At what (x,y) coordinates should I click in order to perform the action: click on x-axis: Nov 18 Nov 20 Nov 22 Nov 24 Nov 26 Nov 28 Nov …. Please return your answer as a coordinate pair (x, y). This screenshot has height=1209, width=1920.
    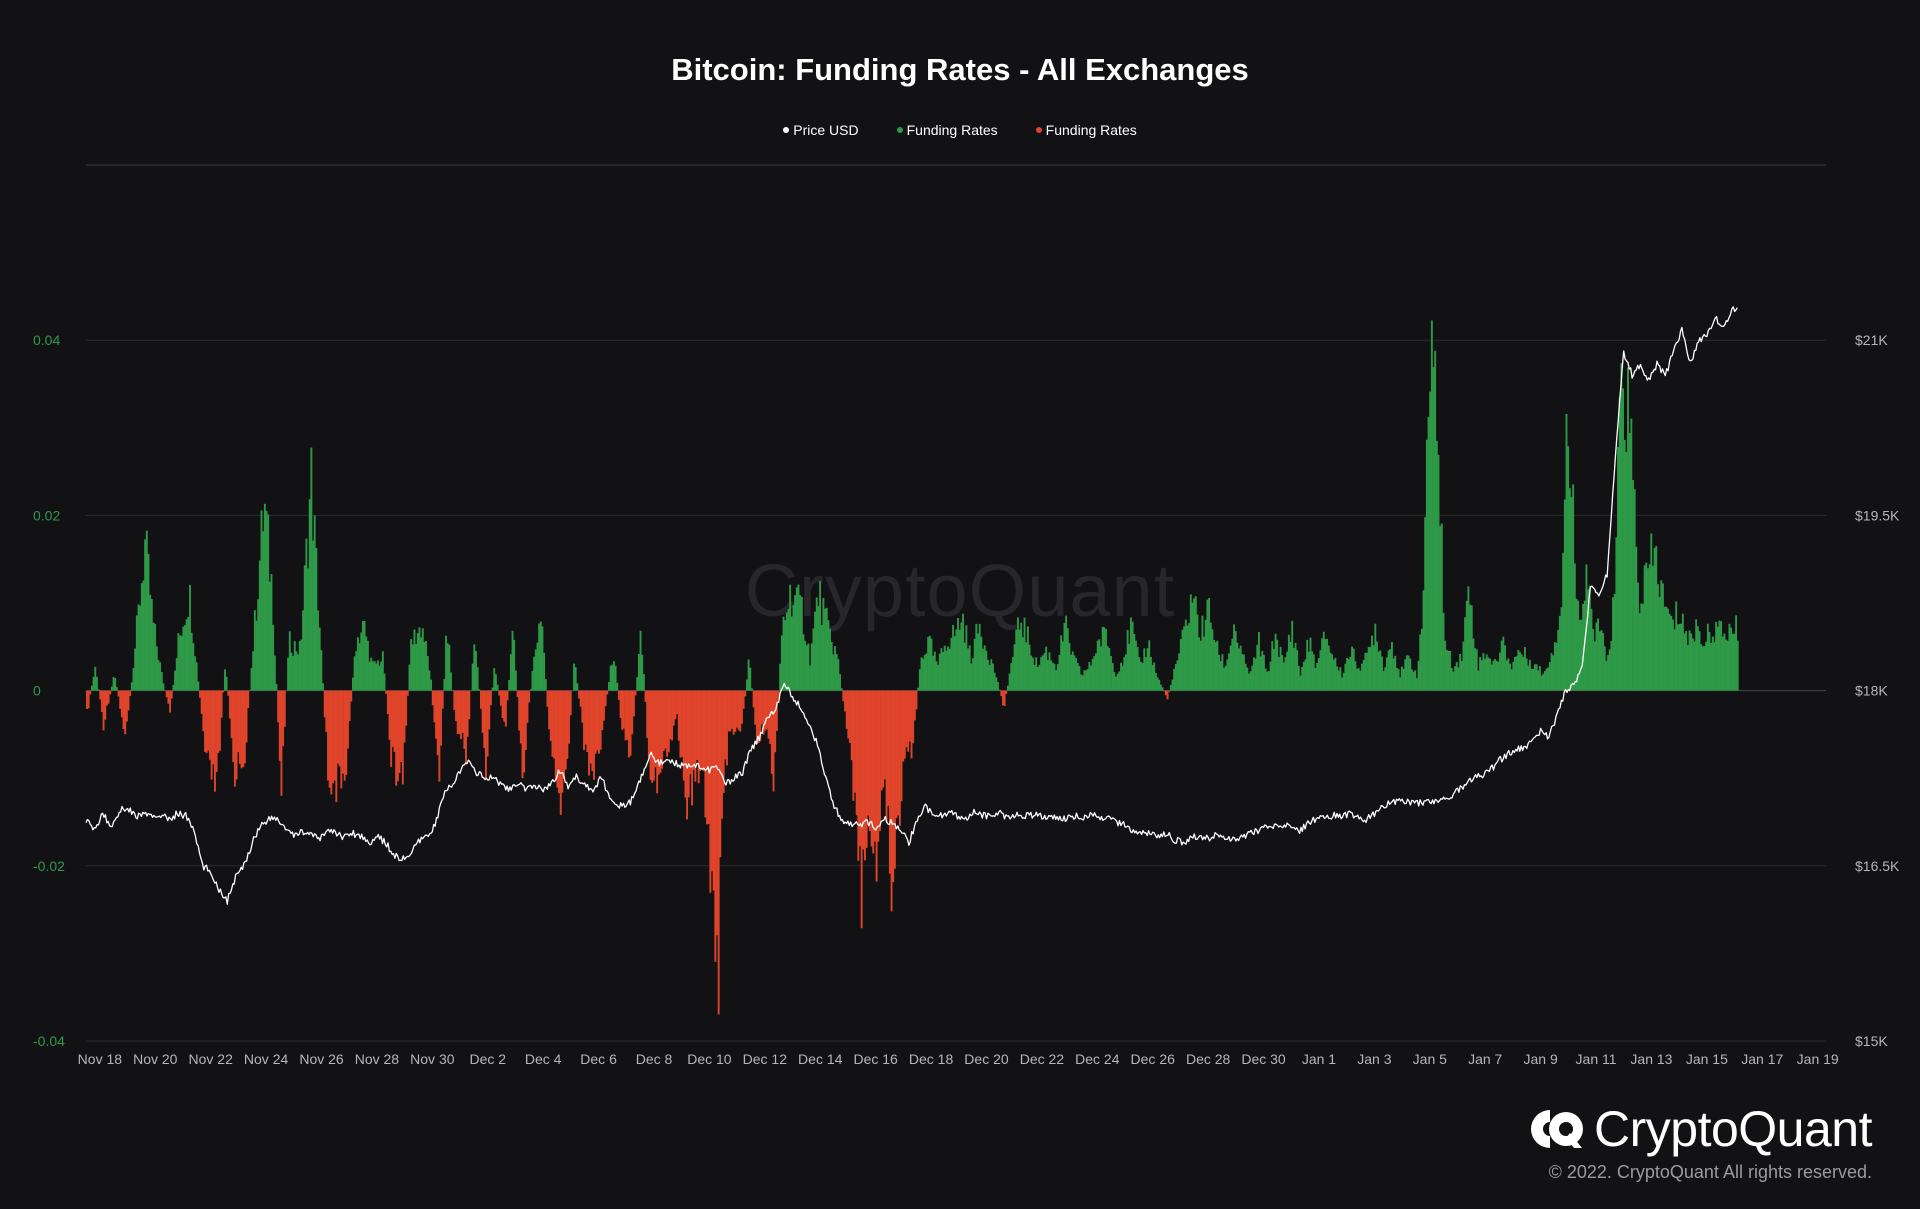
    Looking at the image, I should click on (958, 1059).